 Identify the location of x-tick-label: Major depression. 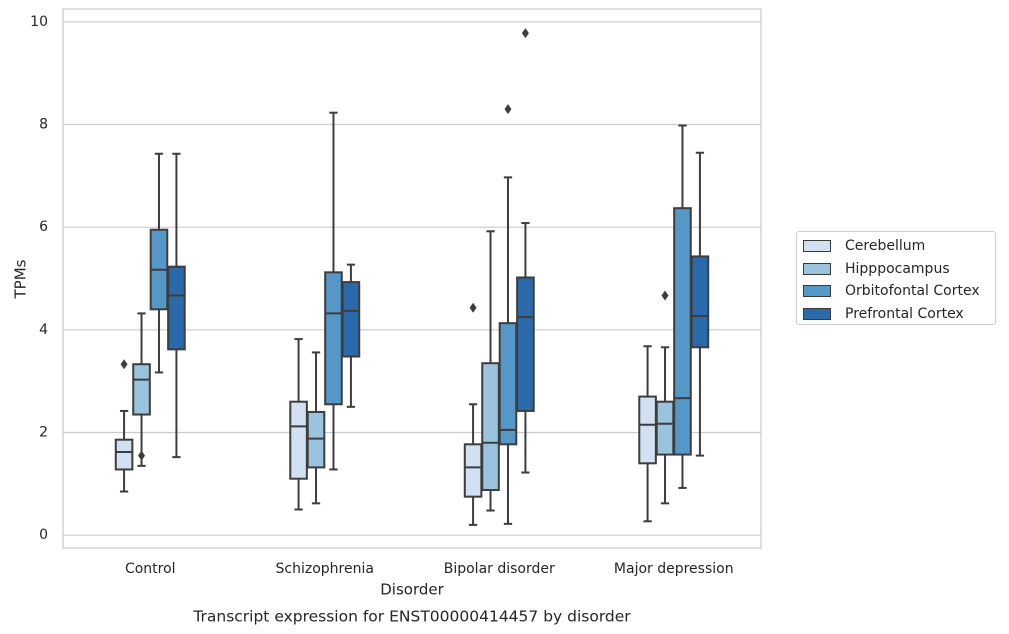
(674, 569).